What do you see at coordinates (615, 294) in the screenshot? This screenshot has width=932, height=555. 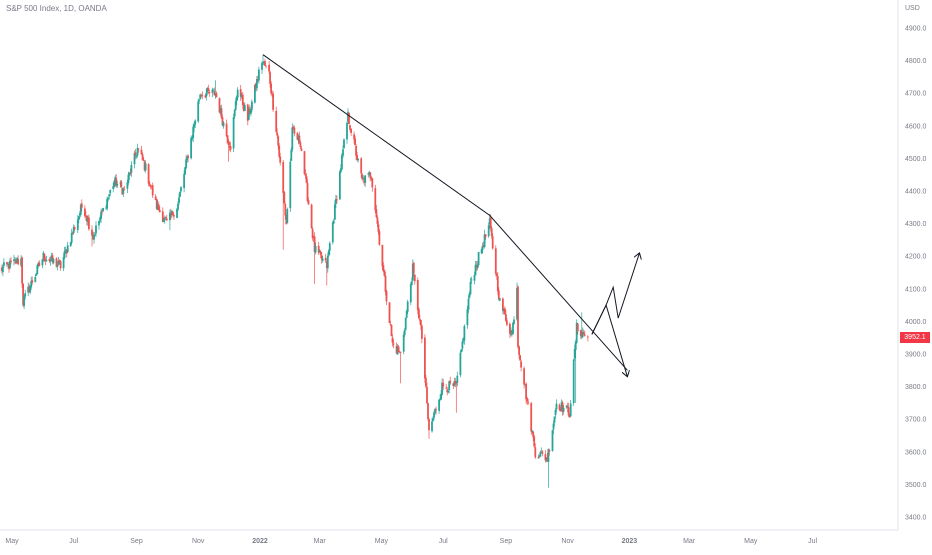 I see `scenario-arrow-up` at bounding box center [615, 294].